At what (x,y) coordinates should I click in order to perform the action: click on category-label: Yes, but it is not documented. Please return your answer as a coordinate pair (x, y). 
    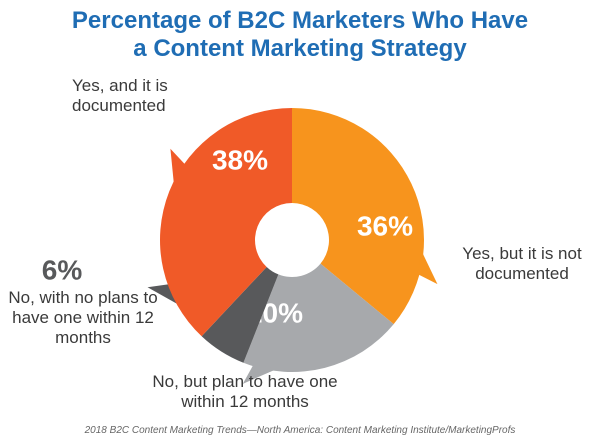
    Looking at the image, I should click on (522, 263).